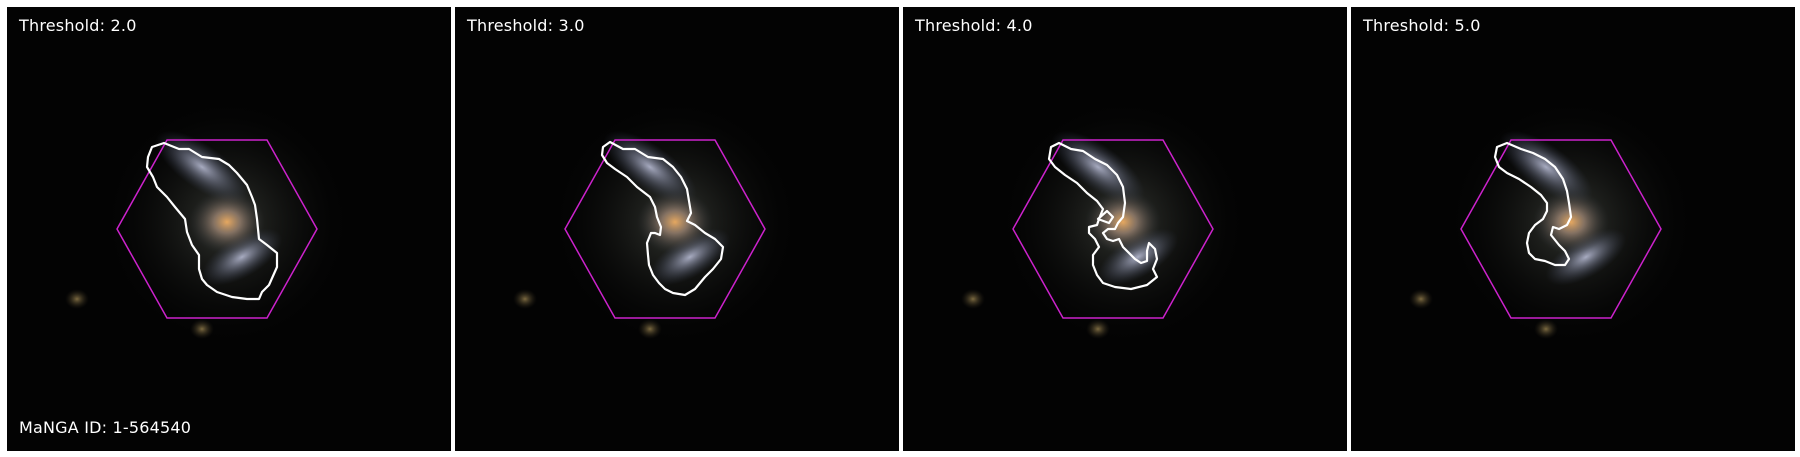  I want to click on threshold-label: Threshold: 3.0, so click(526, 25).